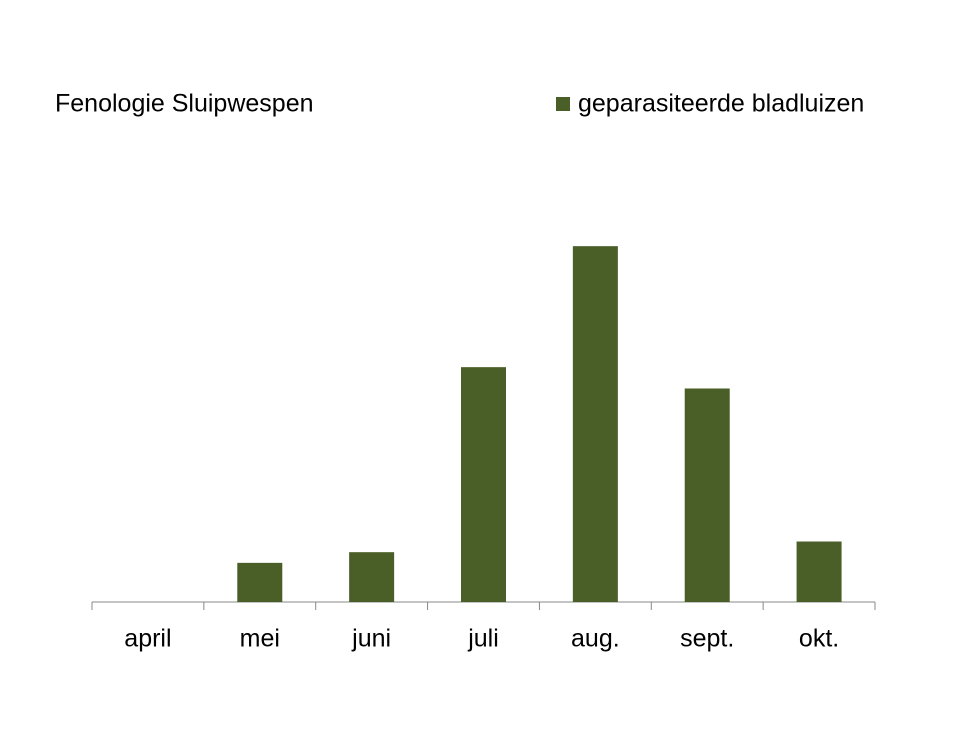 Image resolution: width=980 pixels, height=745 pixels. Describe the element at coordinates (819, 639) in the screenshot. I see `x-tick-label: okt.` at that location.